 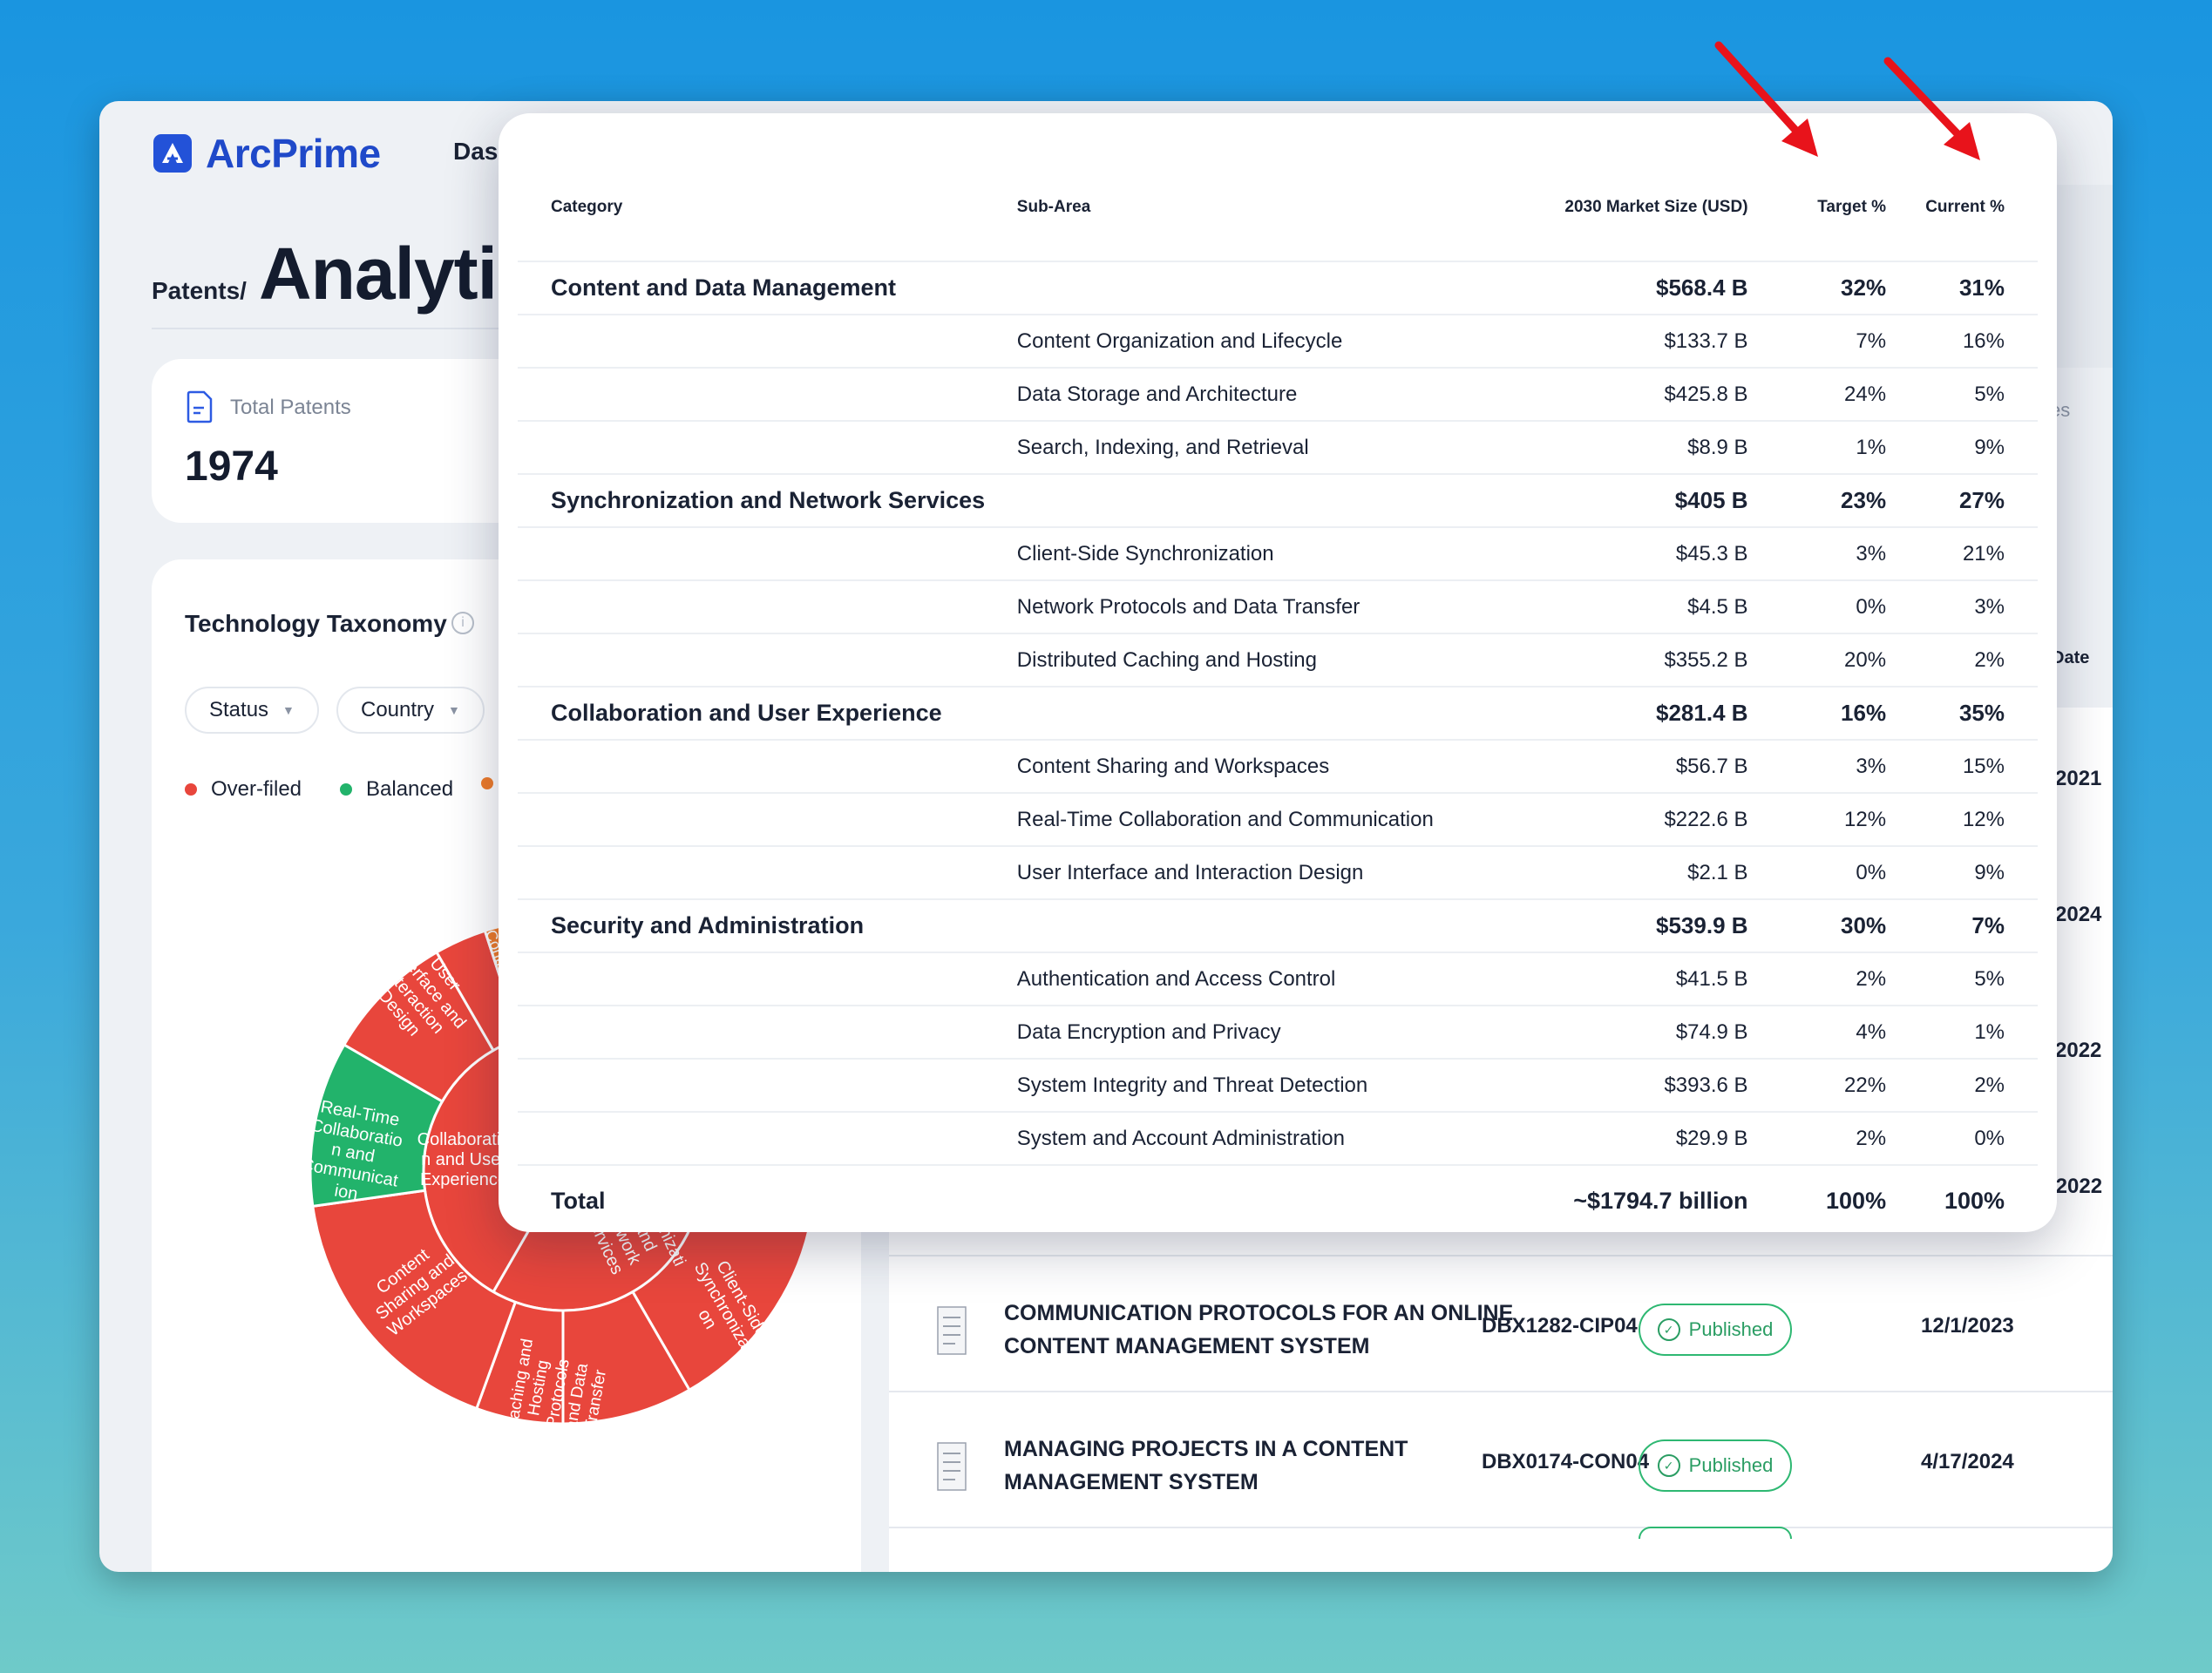 I want to click on sub-area-cell: Distributed Caching and Hosting, so click(x=1248, y=660).